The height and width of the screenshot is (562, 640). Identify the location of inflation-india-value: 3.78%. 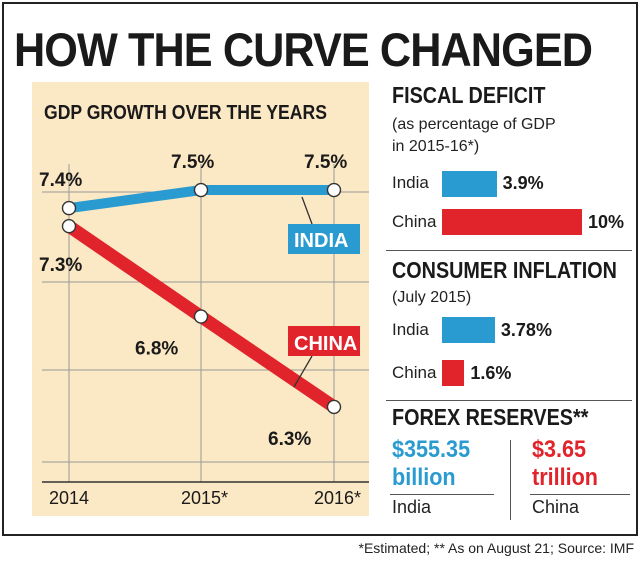
(526, 330).